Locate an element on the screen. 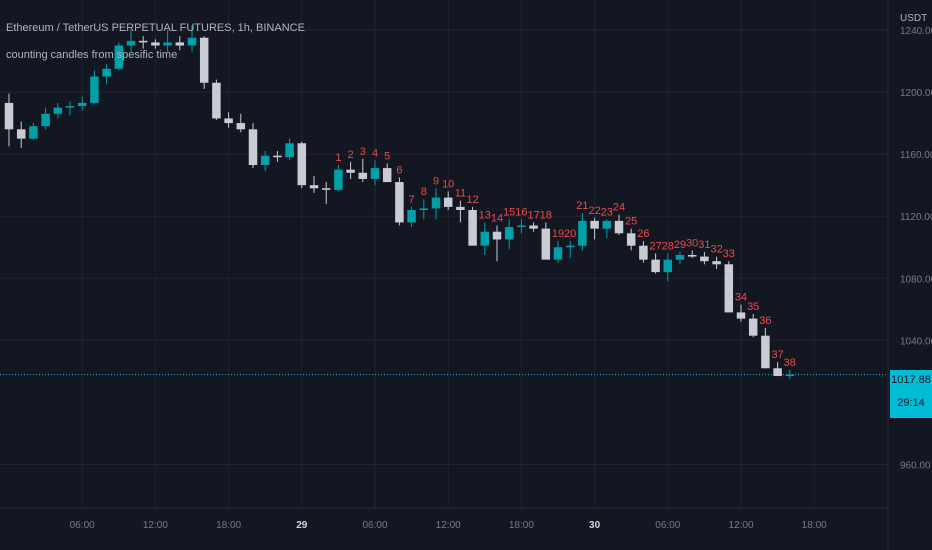 The height and width of the screenshot is (550, 932). candle-count-label: 28 is located at coordinates (668, 246).